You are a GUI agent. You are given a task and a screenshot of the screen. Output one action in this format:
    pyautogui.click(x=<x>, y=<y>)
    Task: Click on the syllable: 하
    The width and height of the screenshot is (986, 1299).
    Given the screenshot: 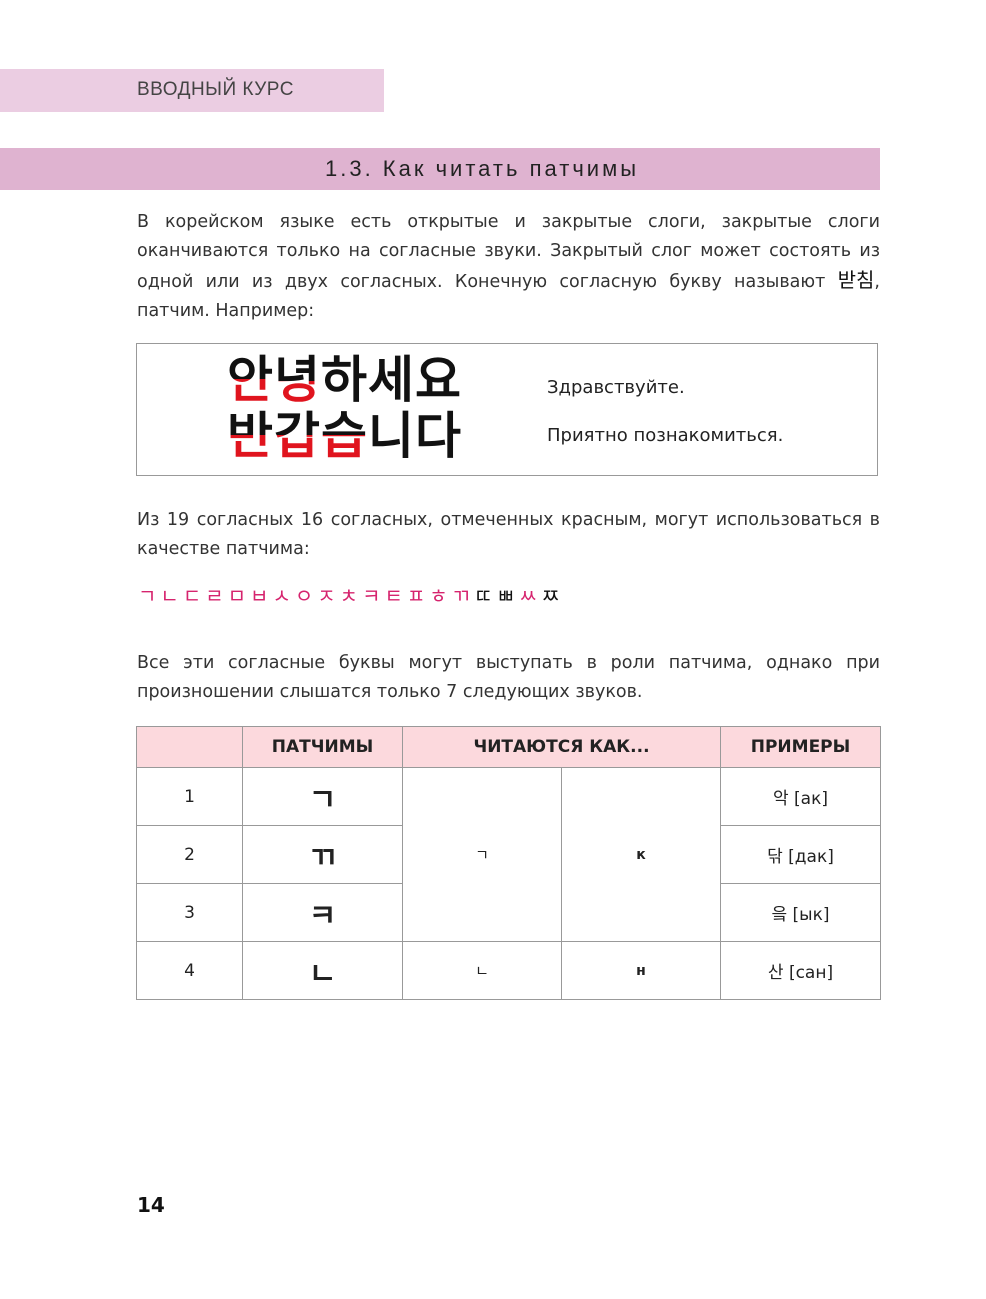 What is the action you would take?
    pyautogui.click(x=344, y=380)
    